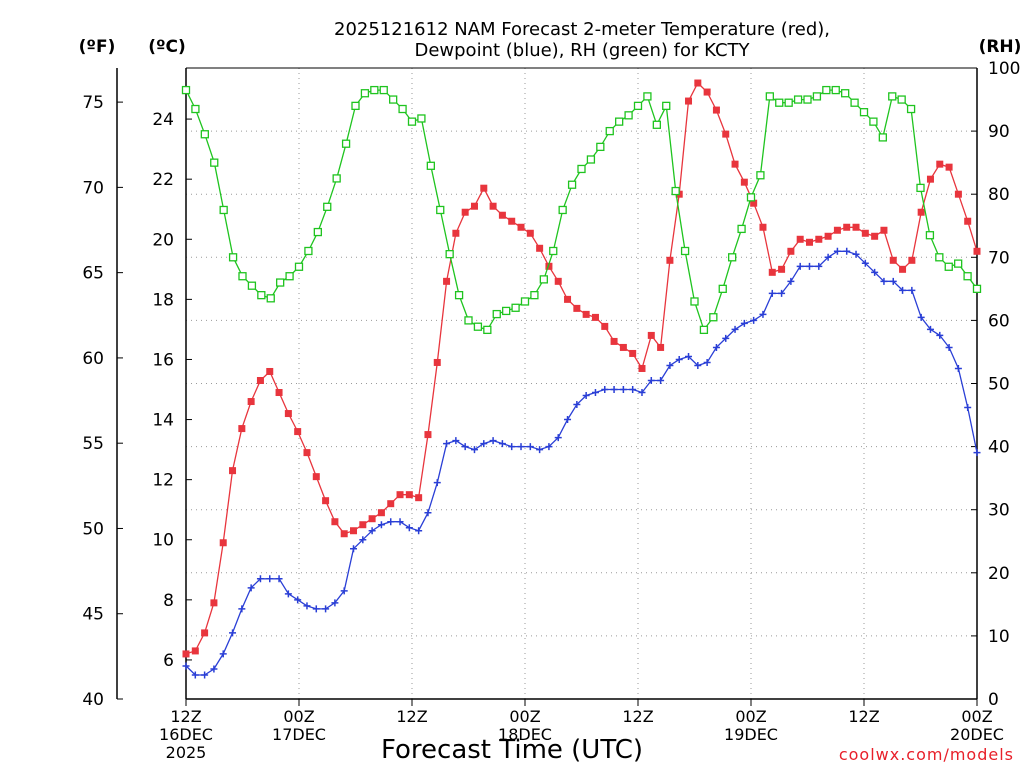  I want to click on fahrenheit-tick-label: 40, so click(93, 700).